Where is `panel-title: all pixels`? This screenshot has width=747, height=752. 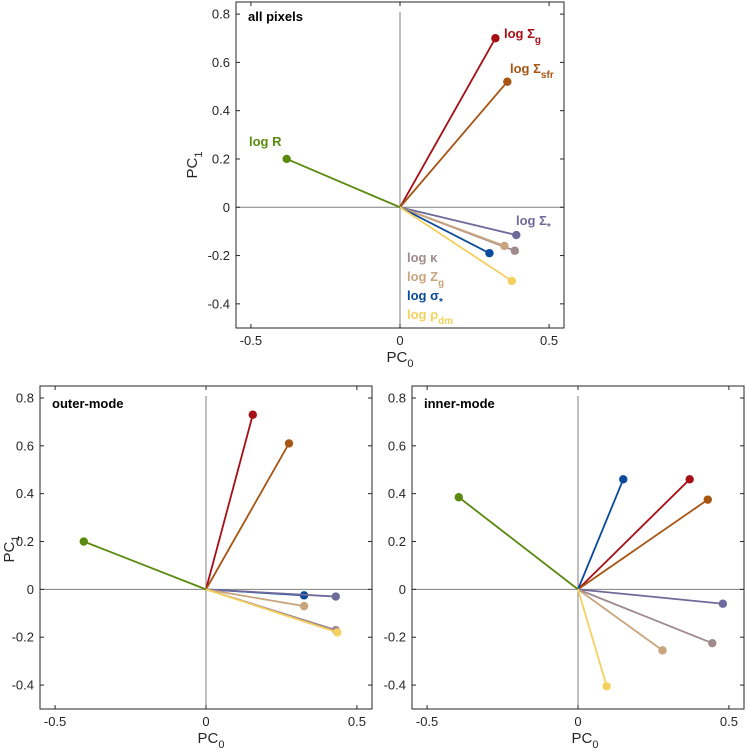
panel-title: all pixels is located at coordinates (275, 16).